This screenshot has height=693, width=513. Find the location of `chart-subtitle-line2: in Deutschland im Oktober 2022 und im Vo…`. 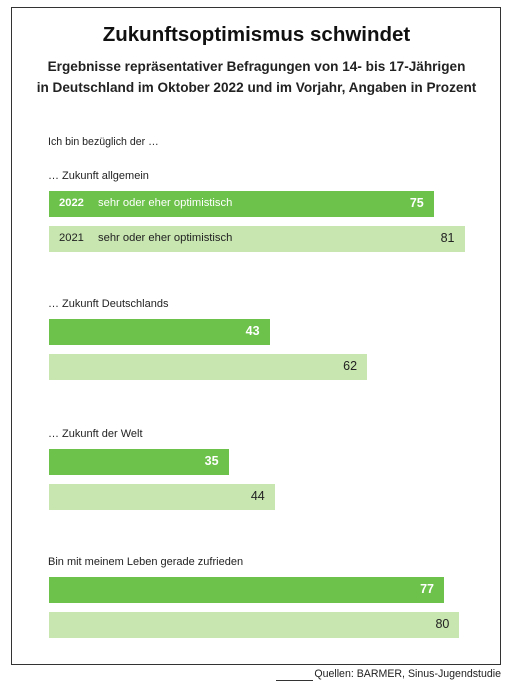

chart-subtitle-line2: in Deutschland im Oktober 2022 und im Vo… is located at coordinates (256, 87).